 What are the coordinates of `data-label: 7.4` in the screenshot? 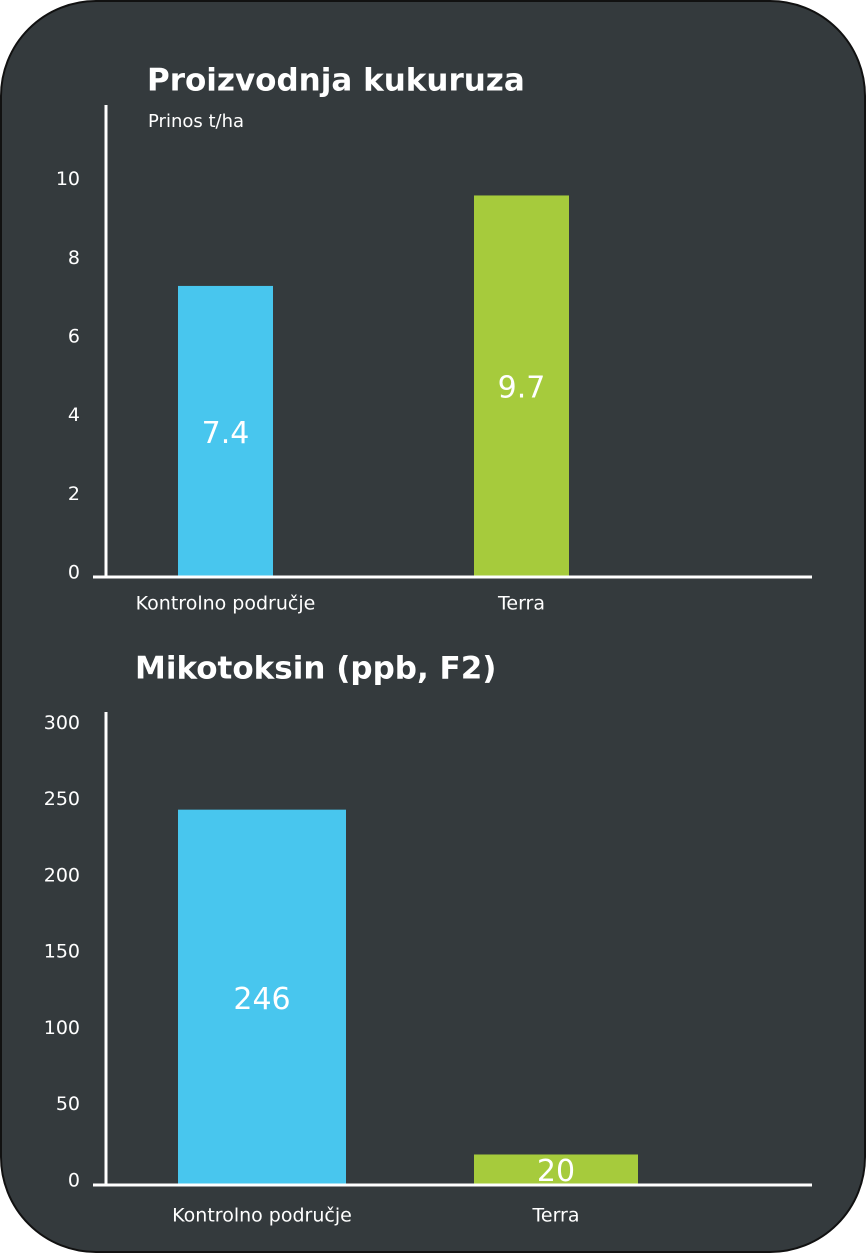 It's located at (226, 433).